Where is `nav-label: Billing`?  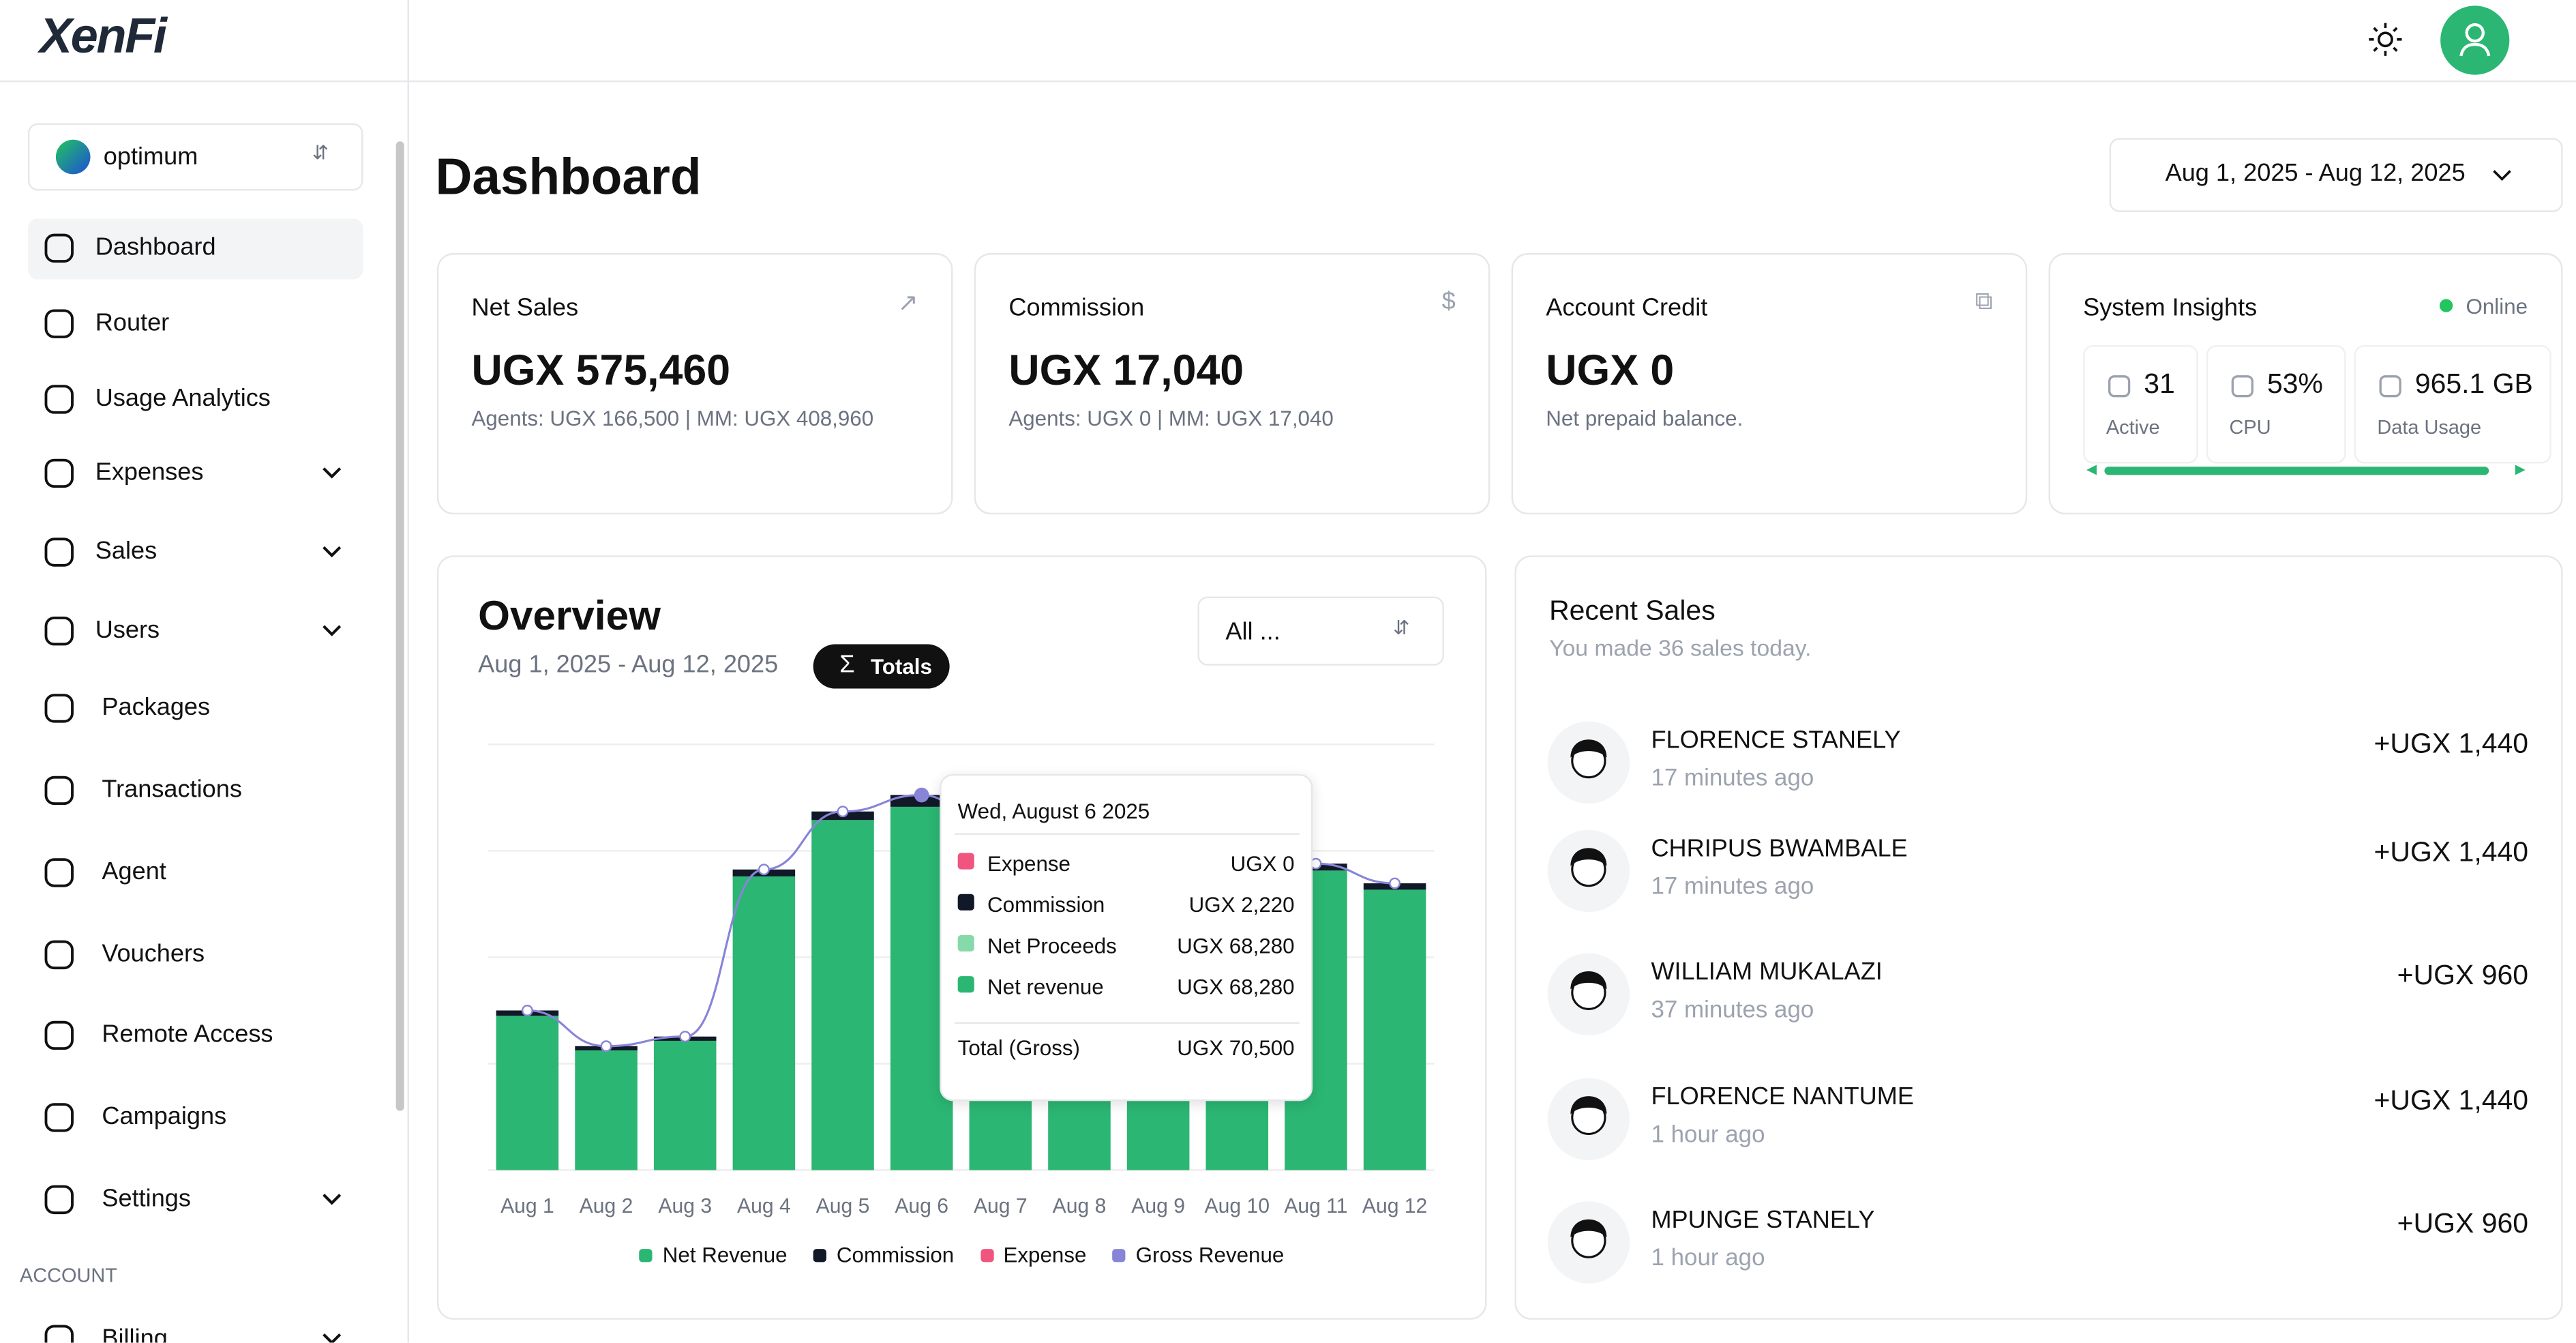
nav-label: Billing is located at coordinates (135, 1333).